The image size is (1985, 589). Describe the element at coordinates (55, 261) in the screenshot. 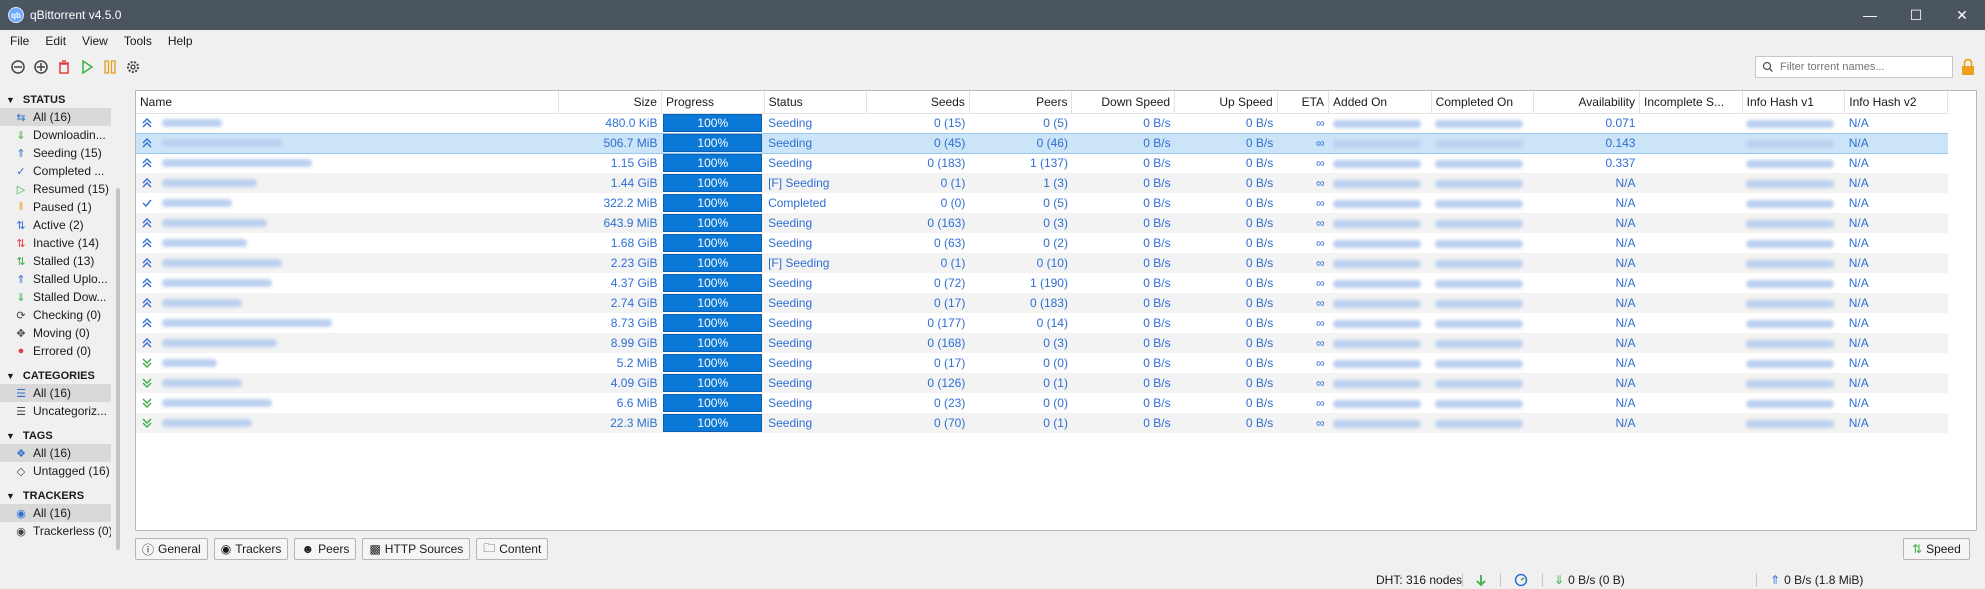

I see `status-filter-stalled: ⇅ Stalled (13)` at that location.